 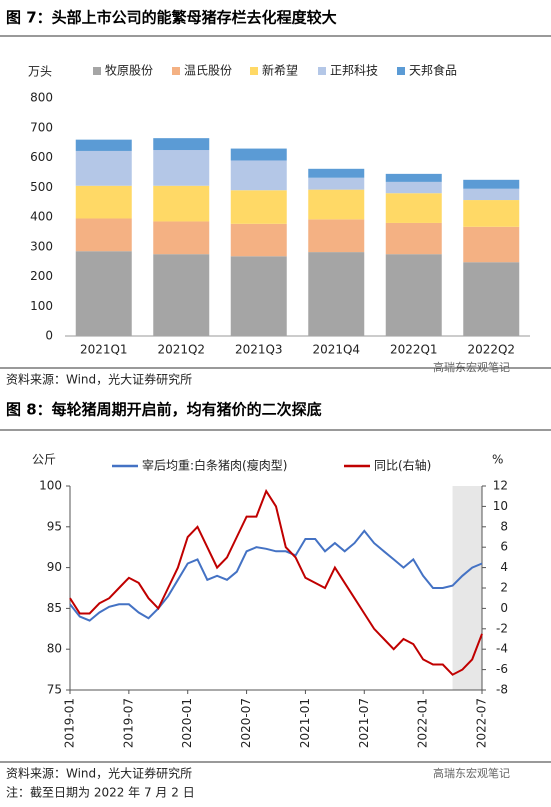 I want to click on y-tick-label: 300, so click(x=41, y=246).